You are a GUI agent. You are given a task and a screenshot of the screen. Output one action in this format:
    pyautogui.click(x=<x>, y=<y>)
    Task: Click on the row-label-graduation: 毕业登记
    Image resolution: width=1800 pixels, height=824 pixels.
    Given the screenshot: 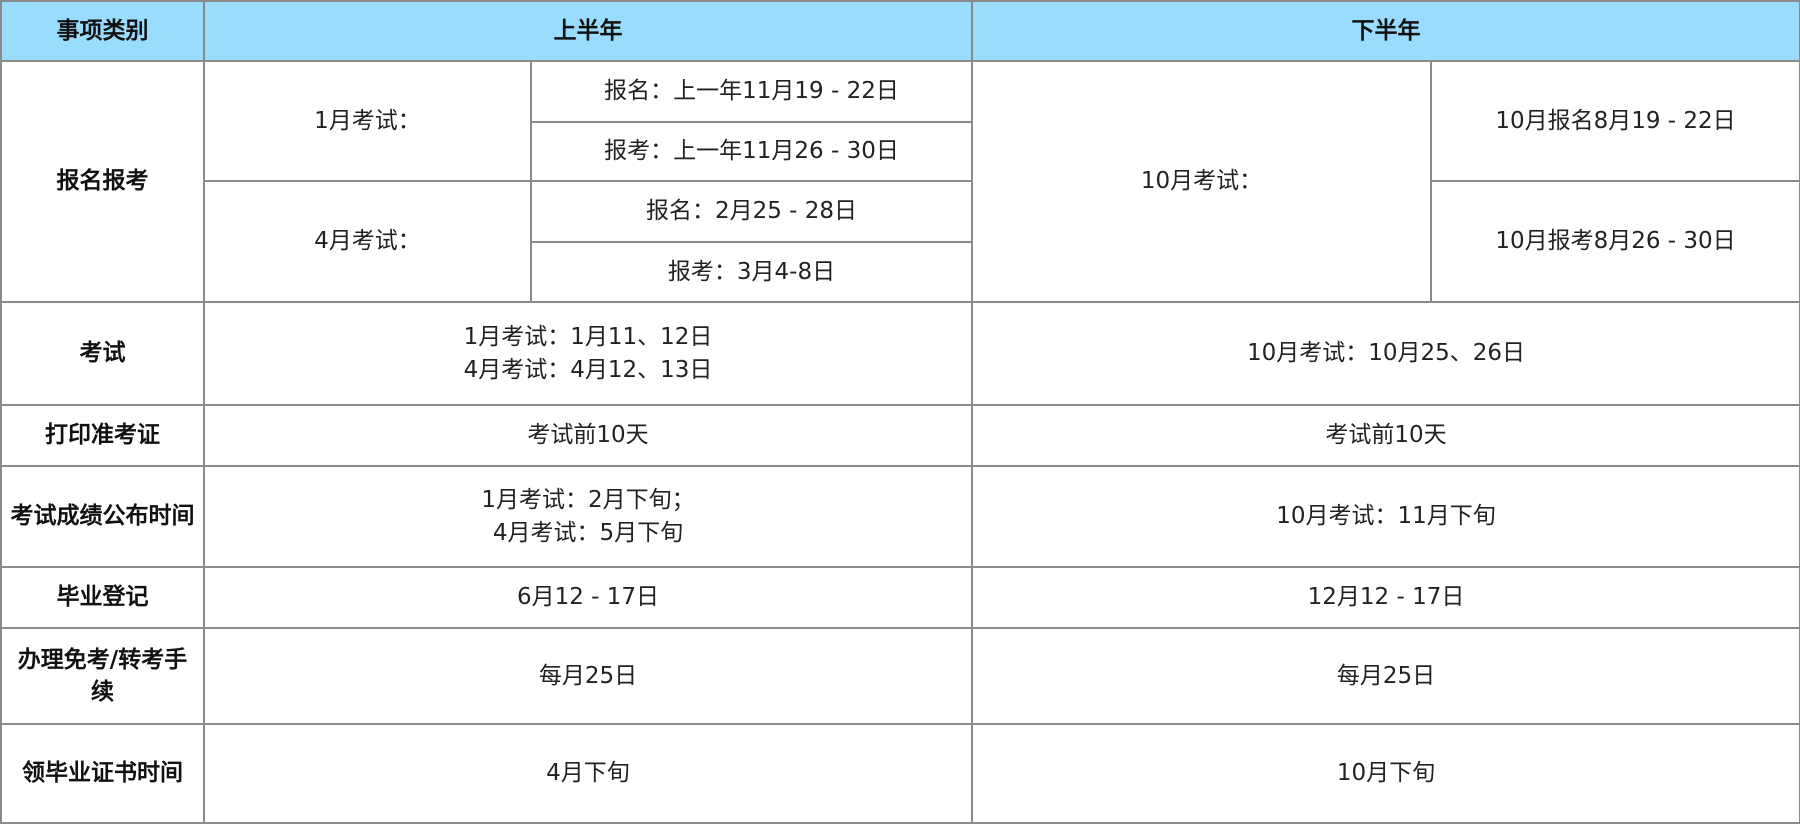 What is the action you would take?
    pyautogui.click(x=102, y=597)
    